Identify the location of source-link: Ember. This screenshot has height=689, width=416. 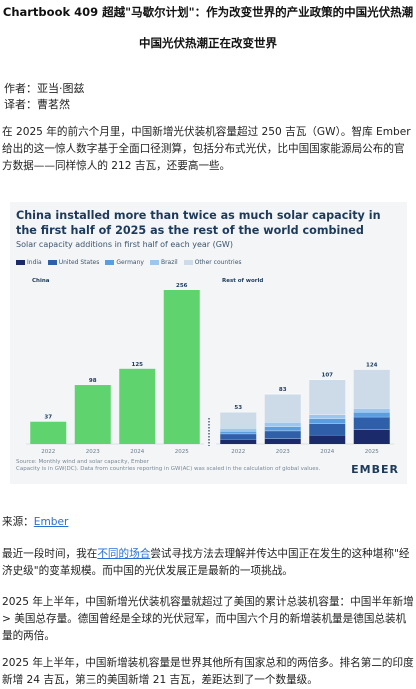
(51, 522).